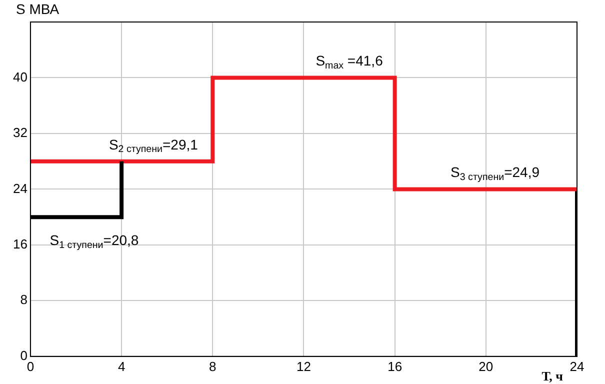 The width and height of the screenshot is (605, 384). What do you see at coordinates (395, 366) in the screenshot?
I see `x-tick-label: 16` at bounding box center [395, 366].